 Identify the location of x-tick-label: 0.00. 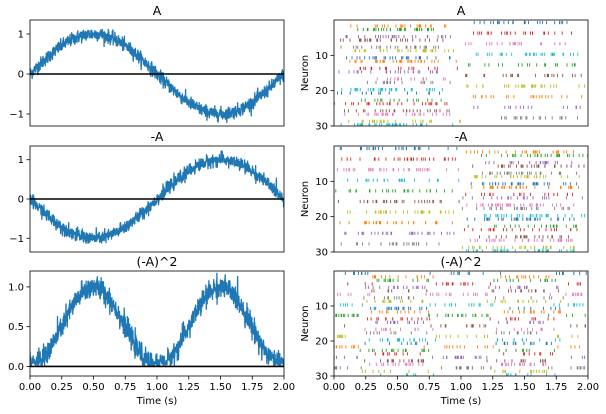
(30, 387).